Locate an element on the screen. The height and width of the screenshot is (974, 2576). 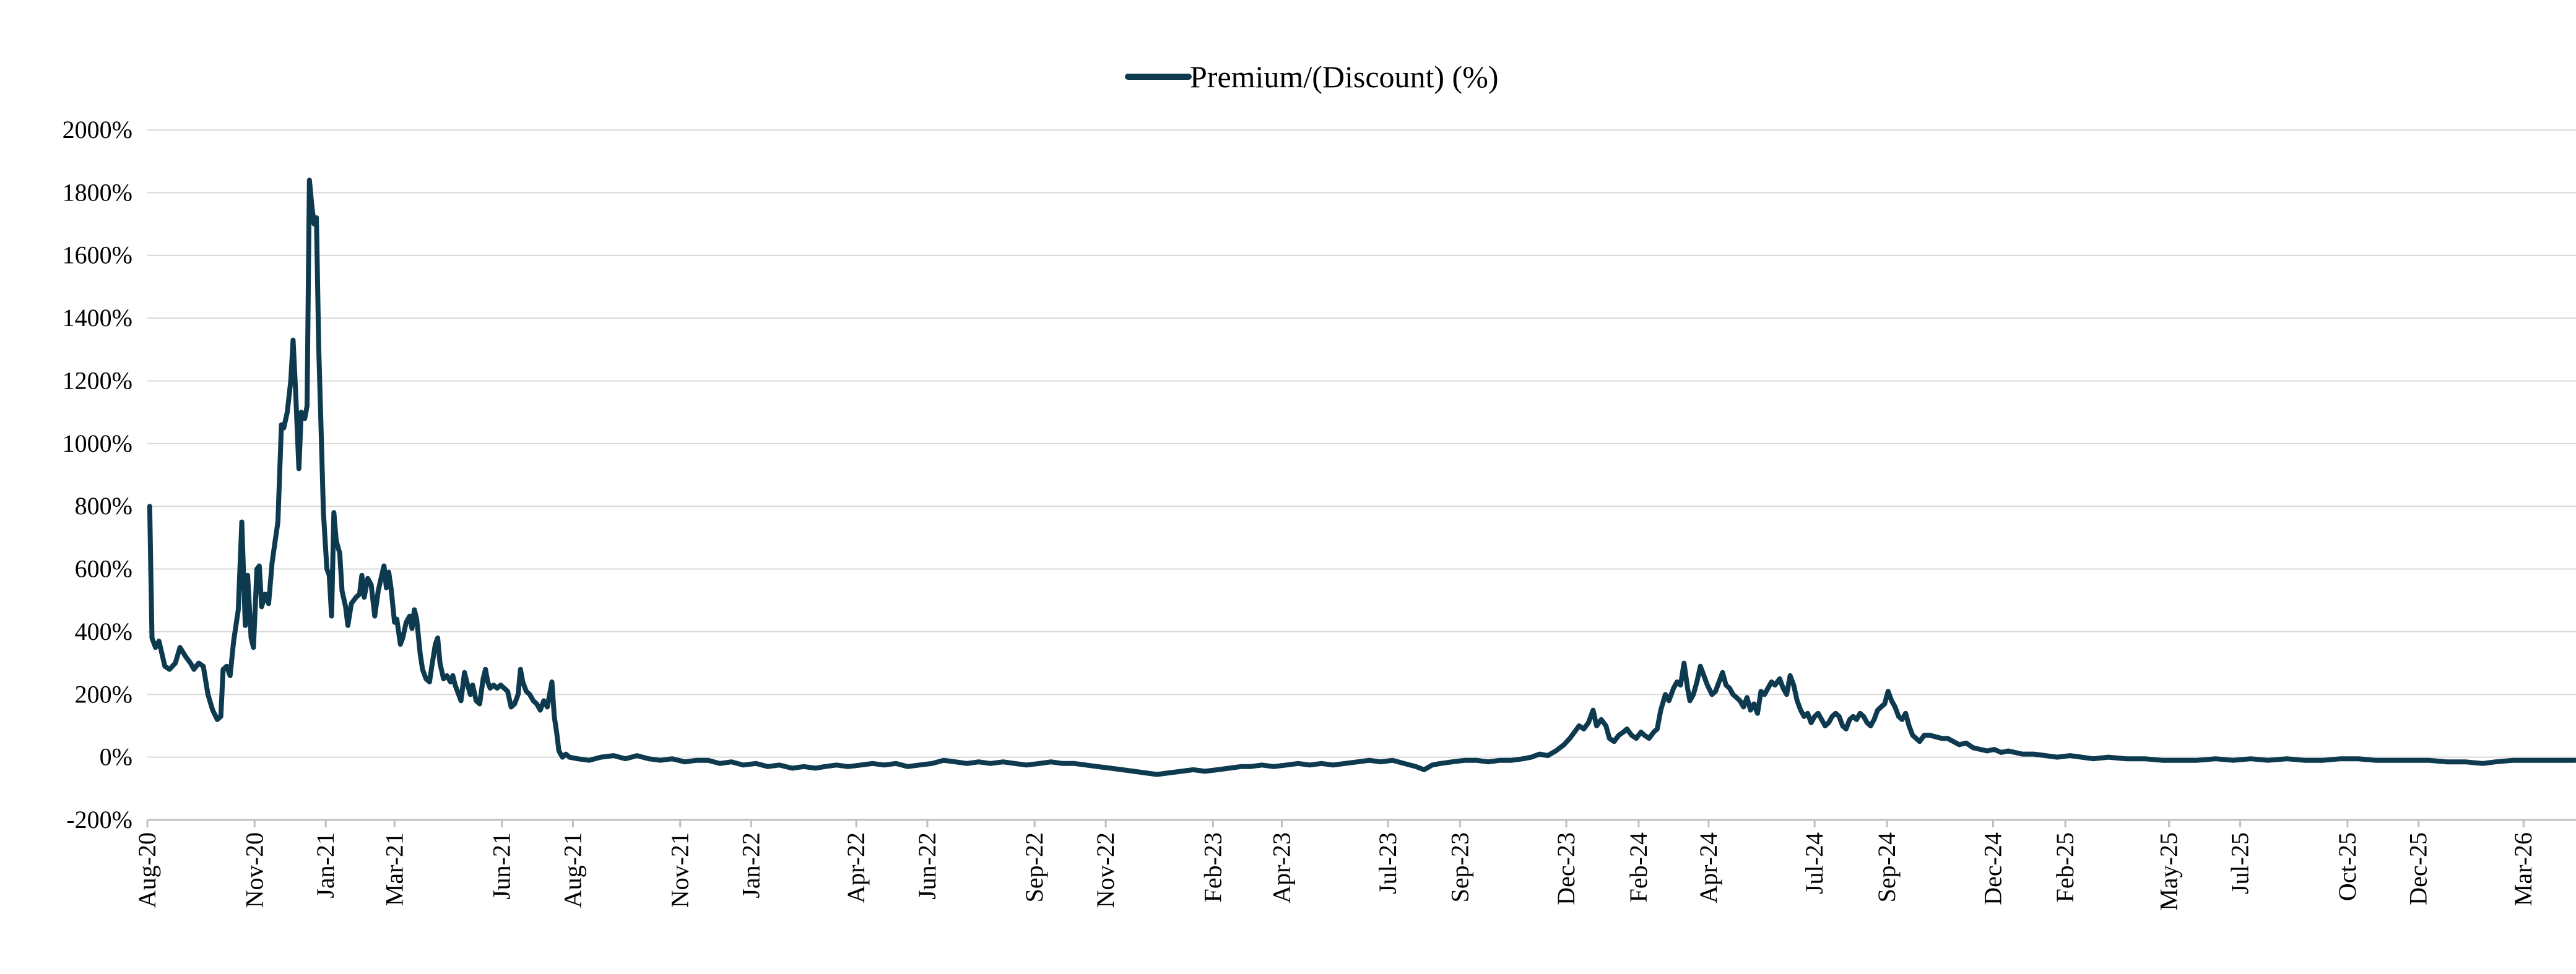
y-tick-label: 400% is located at coordinates (103, 631).